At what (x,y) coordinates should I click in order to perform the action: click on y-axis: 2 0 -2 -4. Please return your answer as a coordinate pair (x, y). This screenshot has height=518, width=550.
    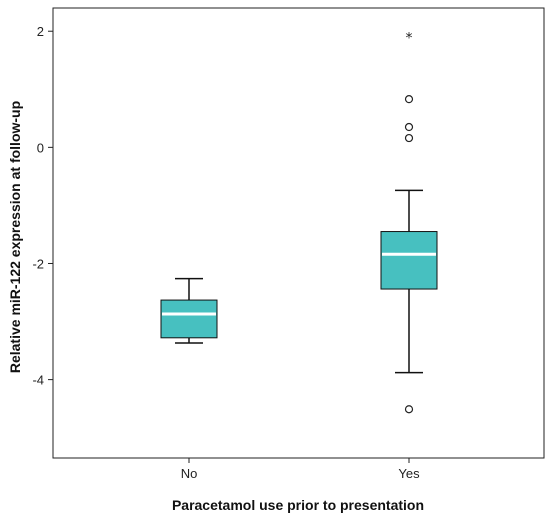
    Looking at the image, I should click on (42, 206).